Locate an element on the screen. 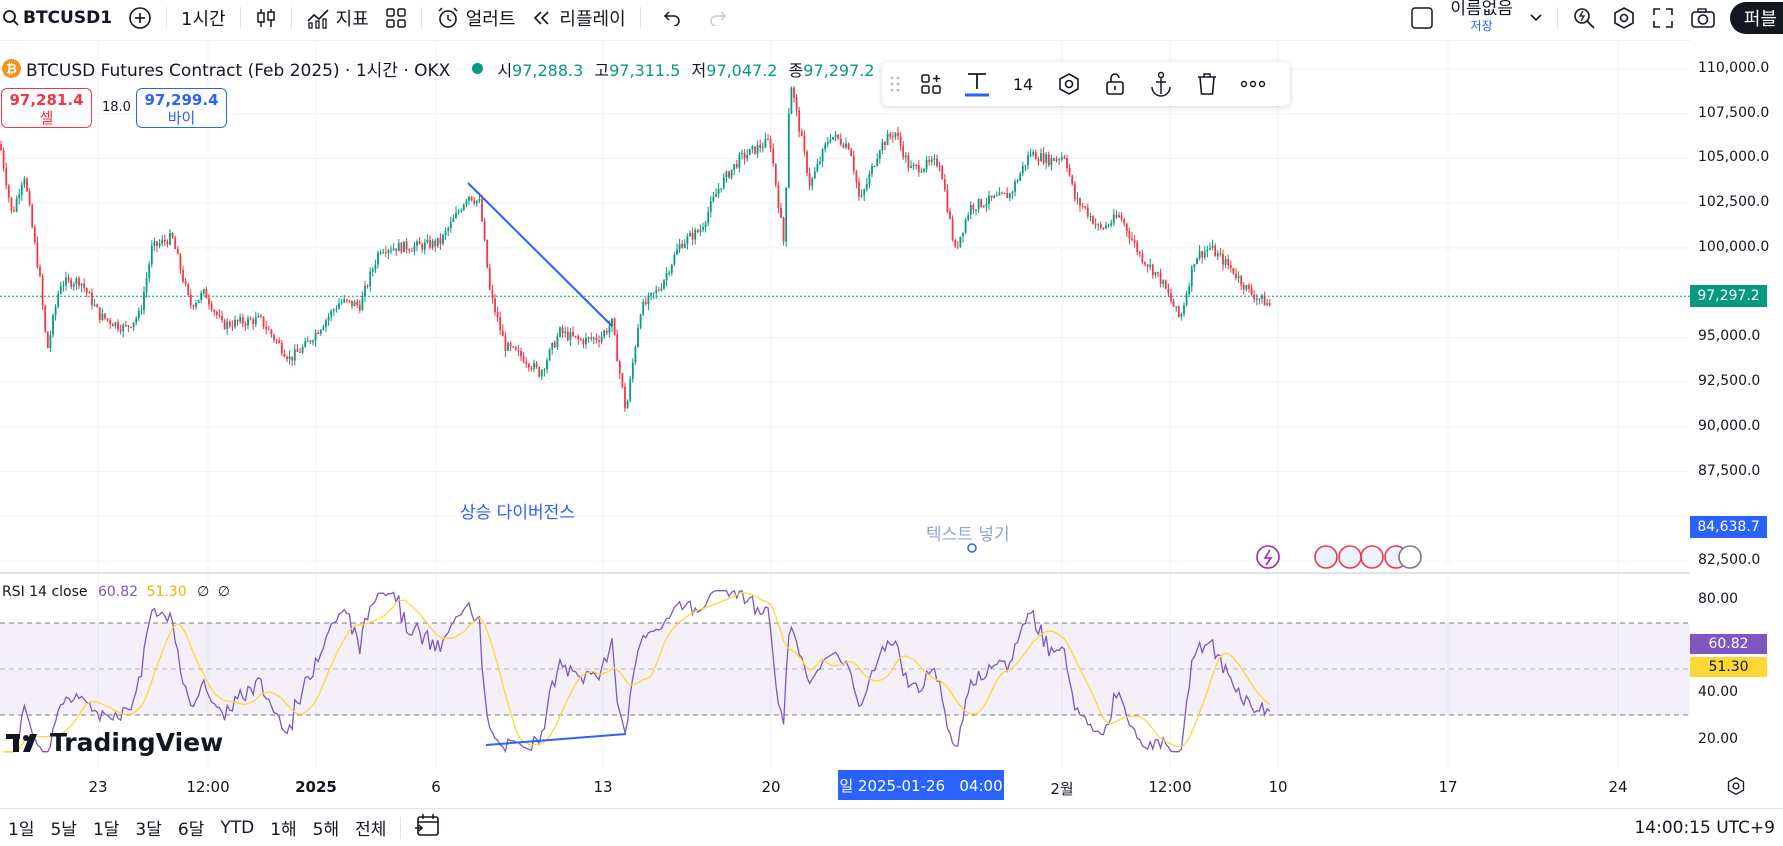 This screenshot has height=846, width=1783. buy-button: 97,299.4 바이 is located at coordinates (181, 108).